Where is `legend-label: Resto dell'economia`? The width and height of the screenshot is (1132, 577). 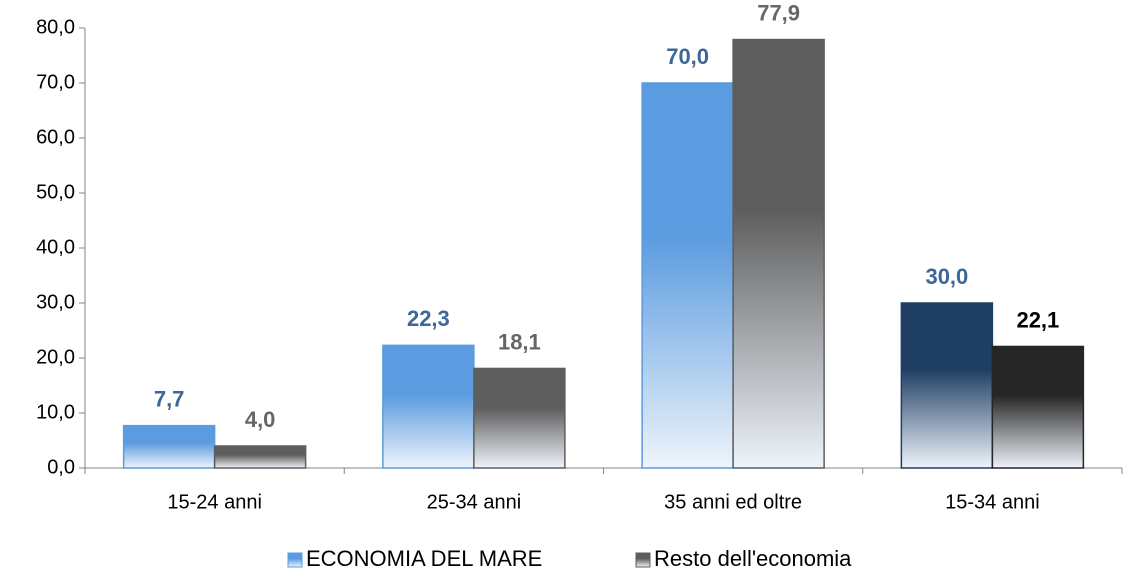 legend-label: Resto dell'economia is located at coordinates (753, 558).